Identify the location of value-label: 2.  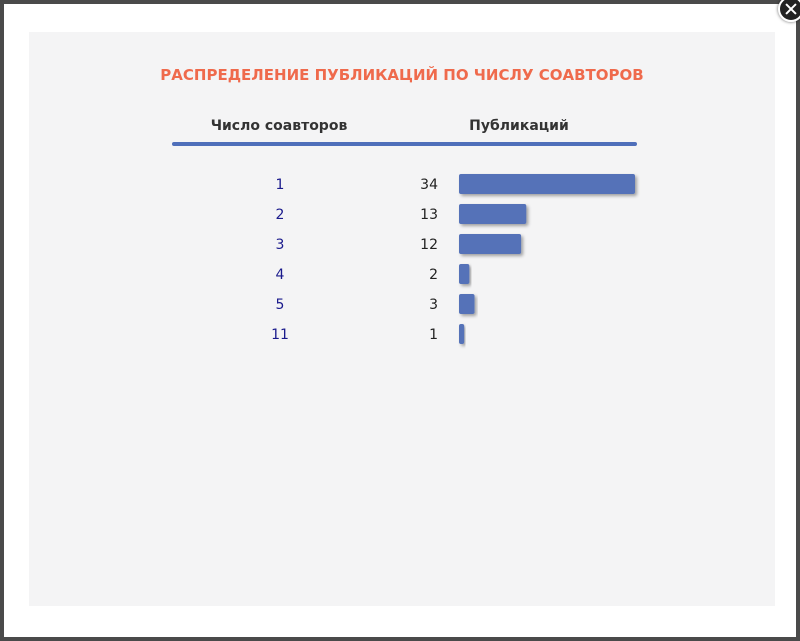
(433, 275).